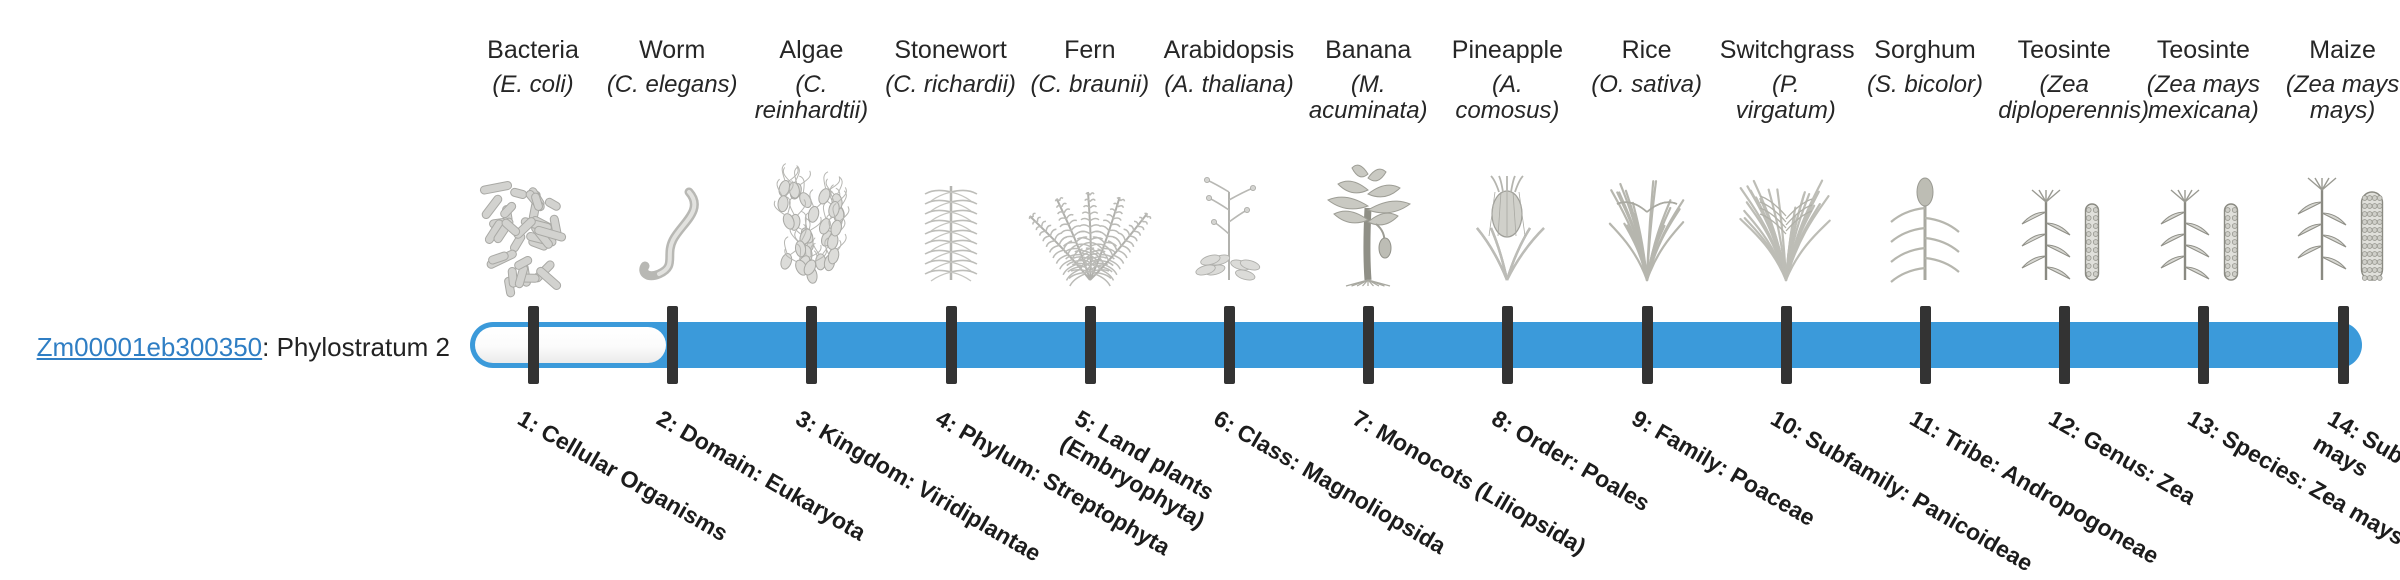  What do you see at coordinates (672, 228) in the screenshot?
I see `worm-illustration` at bounding box center [672, 228].